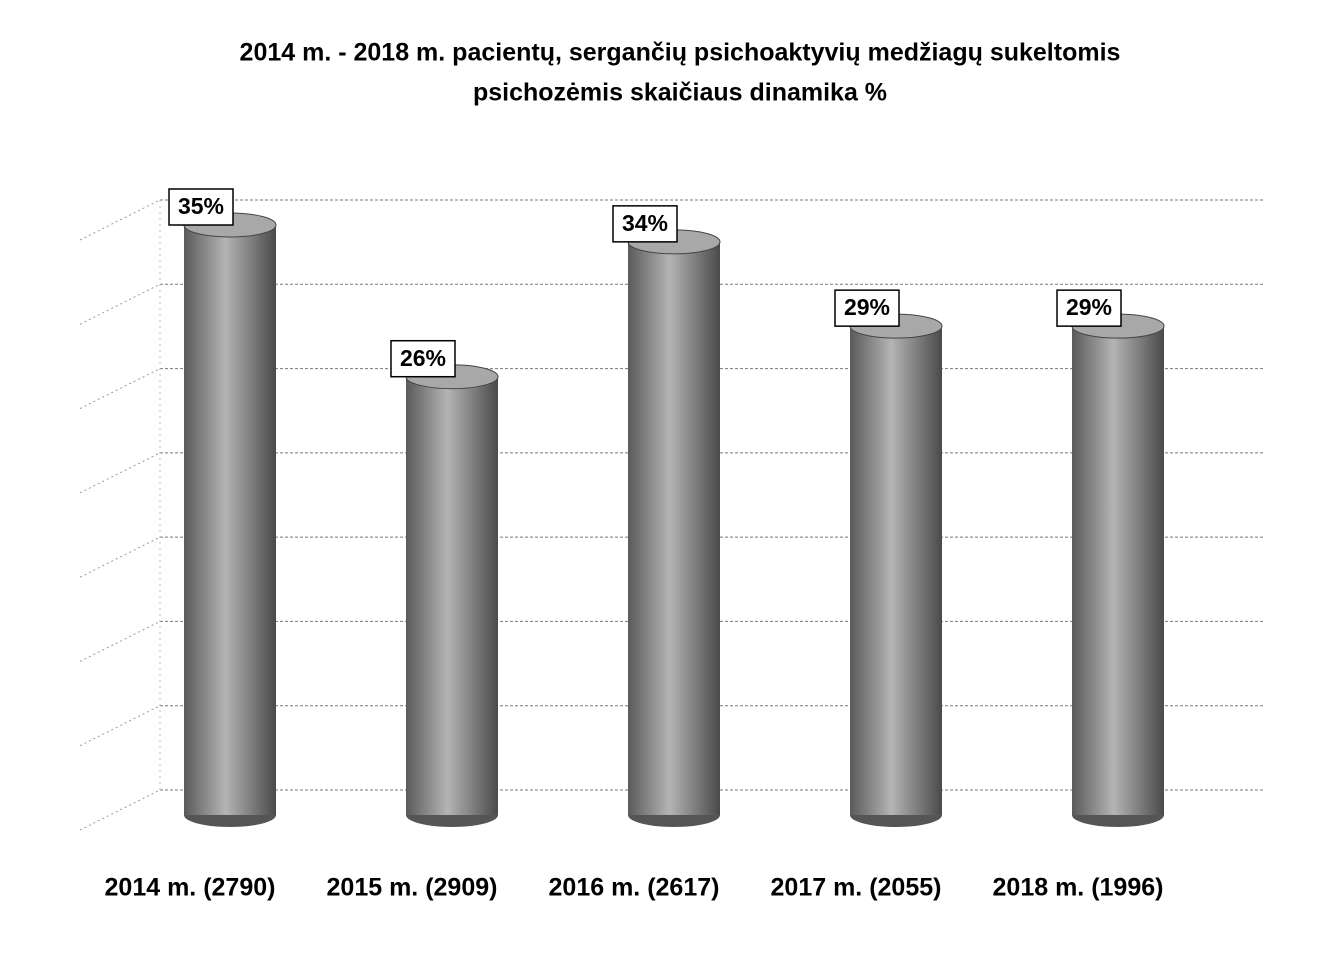 The width and height of the screenshot is (1336, 958). What do you see at coordinates (190, 888) in the screenshot?
I see `x-tick-label: 2014 m. (2790)` at bounding box center [190, 888].